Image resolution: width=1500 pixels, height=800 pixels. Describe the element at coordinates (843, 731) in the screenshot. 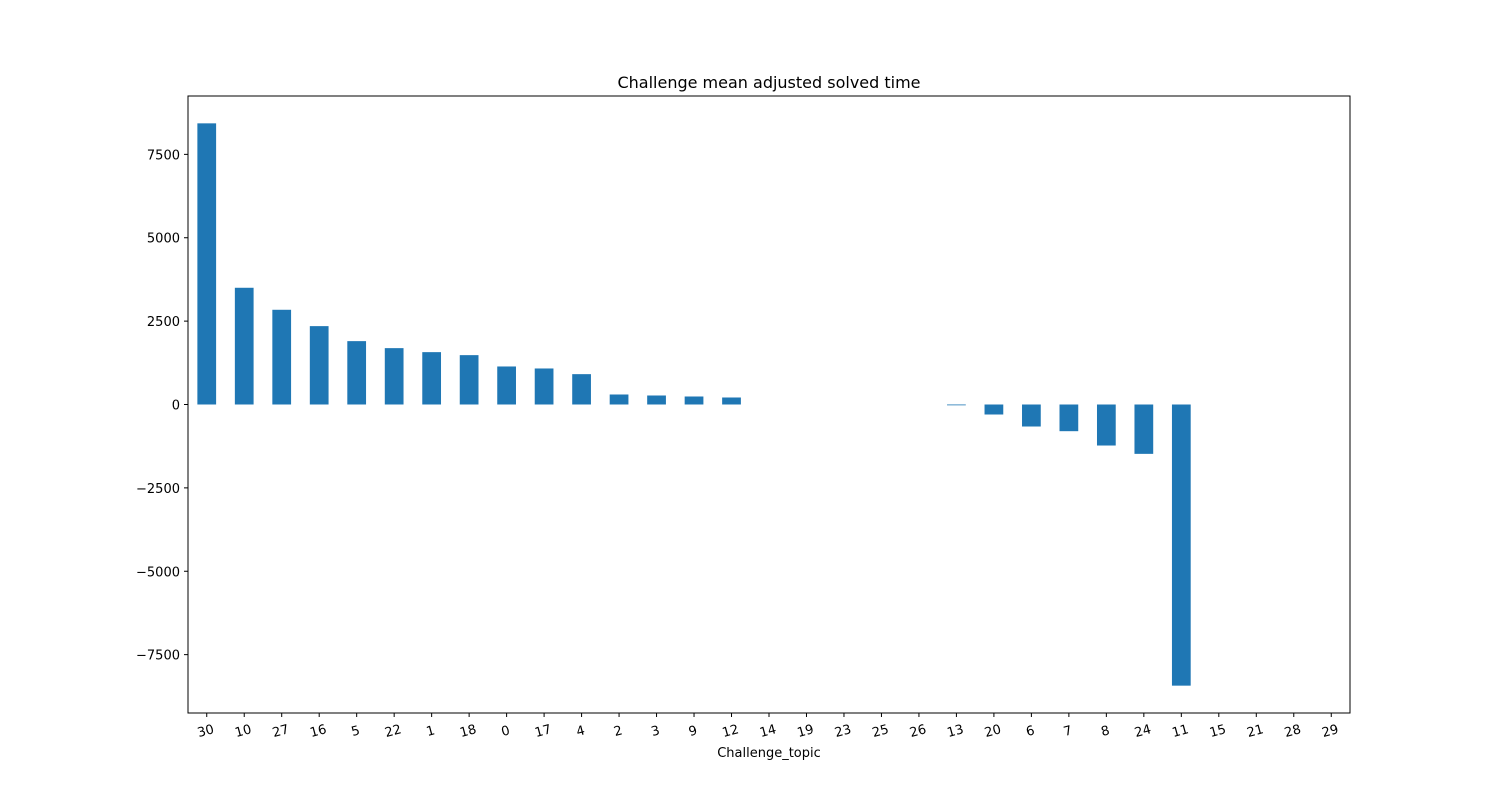

I see `x-tick-label: 23` at that location.